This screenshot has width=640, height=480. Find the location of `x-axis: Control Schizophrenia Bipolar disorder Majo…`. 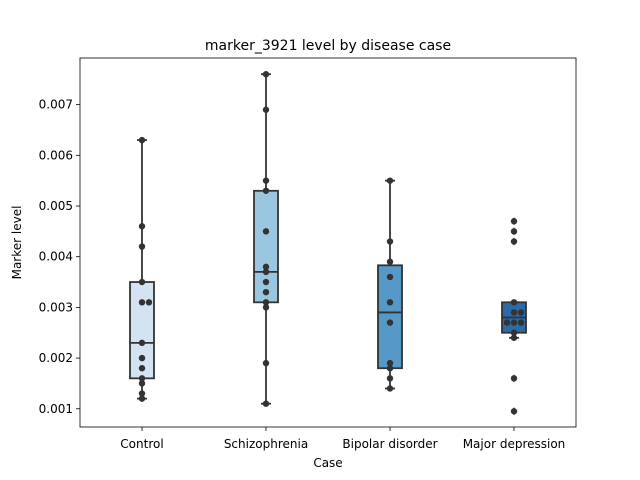

x-axis: Control Schizophrenia Bipolar disorder Majo… is located at coordinates (342, 439).